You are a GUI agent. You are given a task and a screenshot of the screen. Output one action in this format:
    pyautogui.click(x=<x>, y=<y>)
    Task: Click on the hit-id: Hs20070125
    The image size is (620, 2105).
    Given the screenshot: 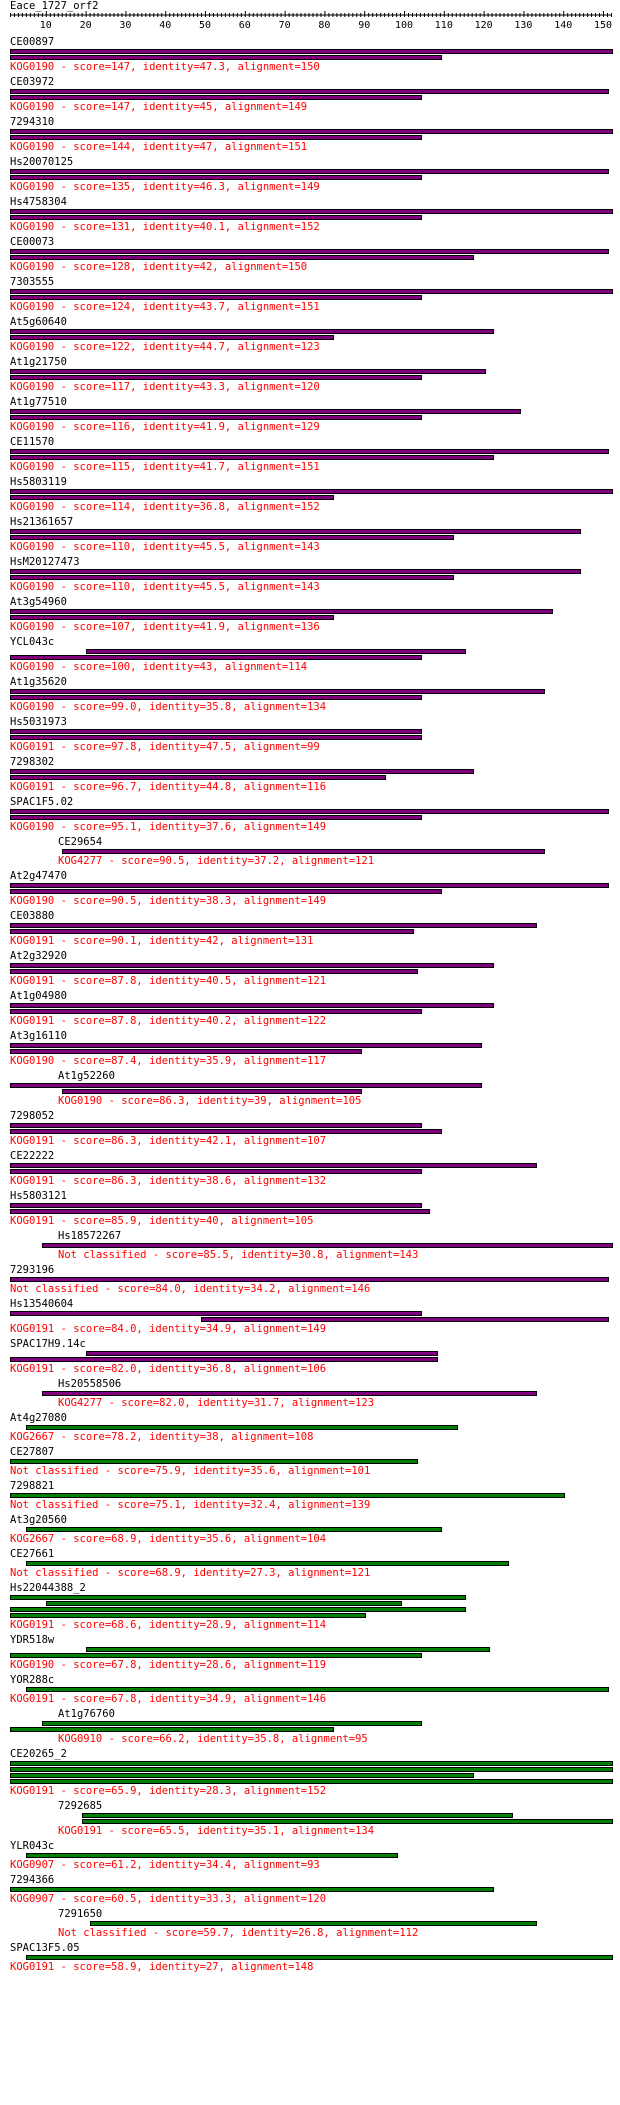 What is the action you would take?
    pyautogui.click(x=42, y=162)
    